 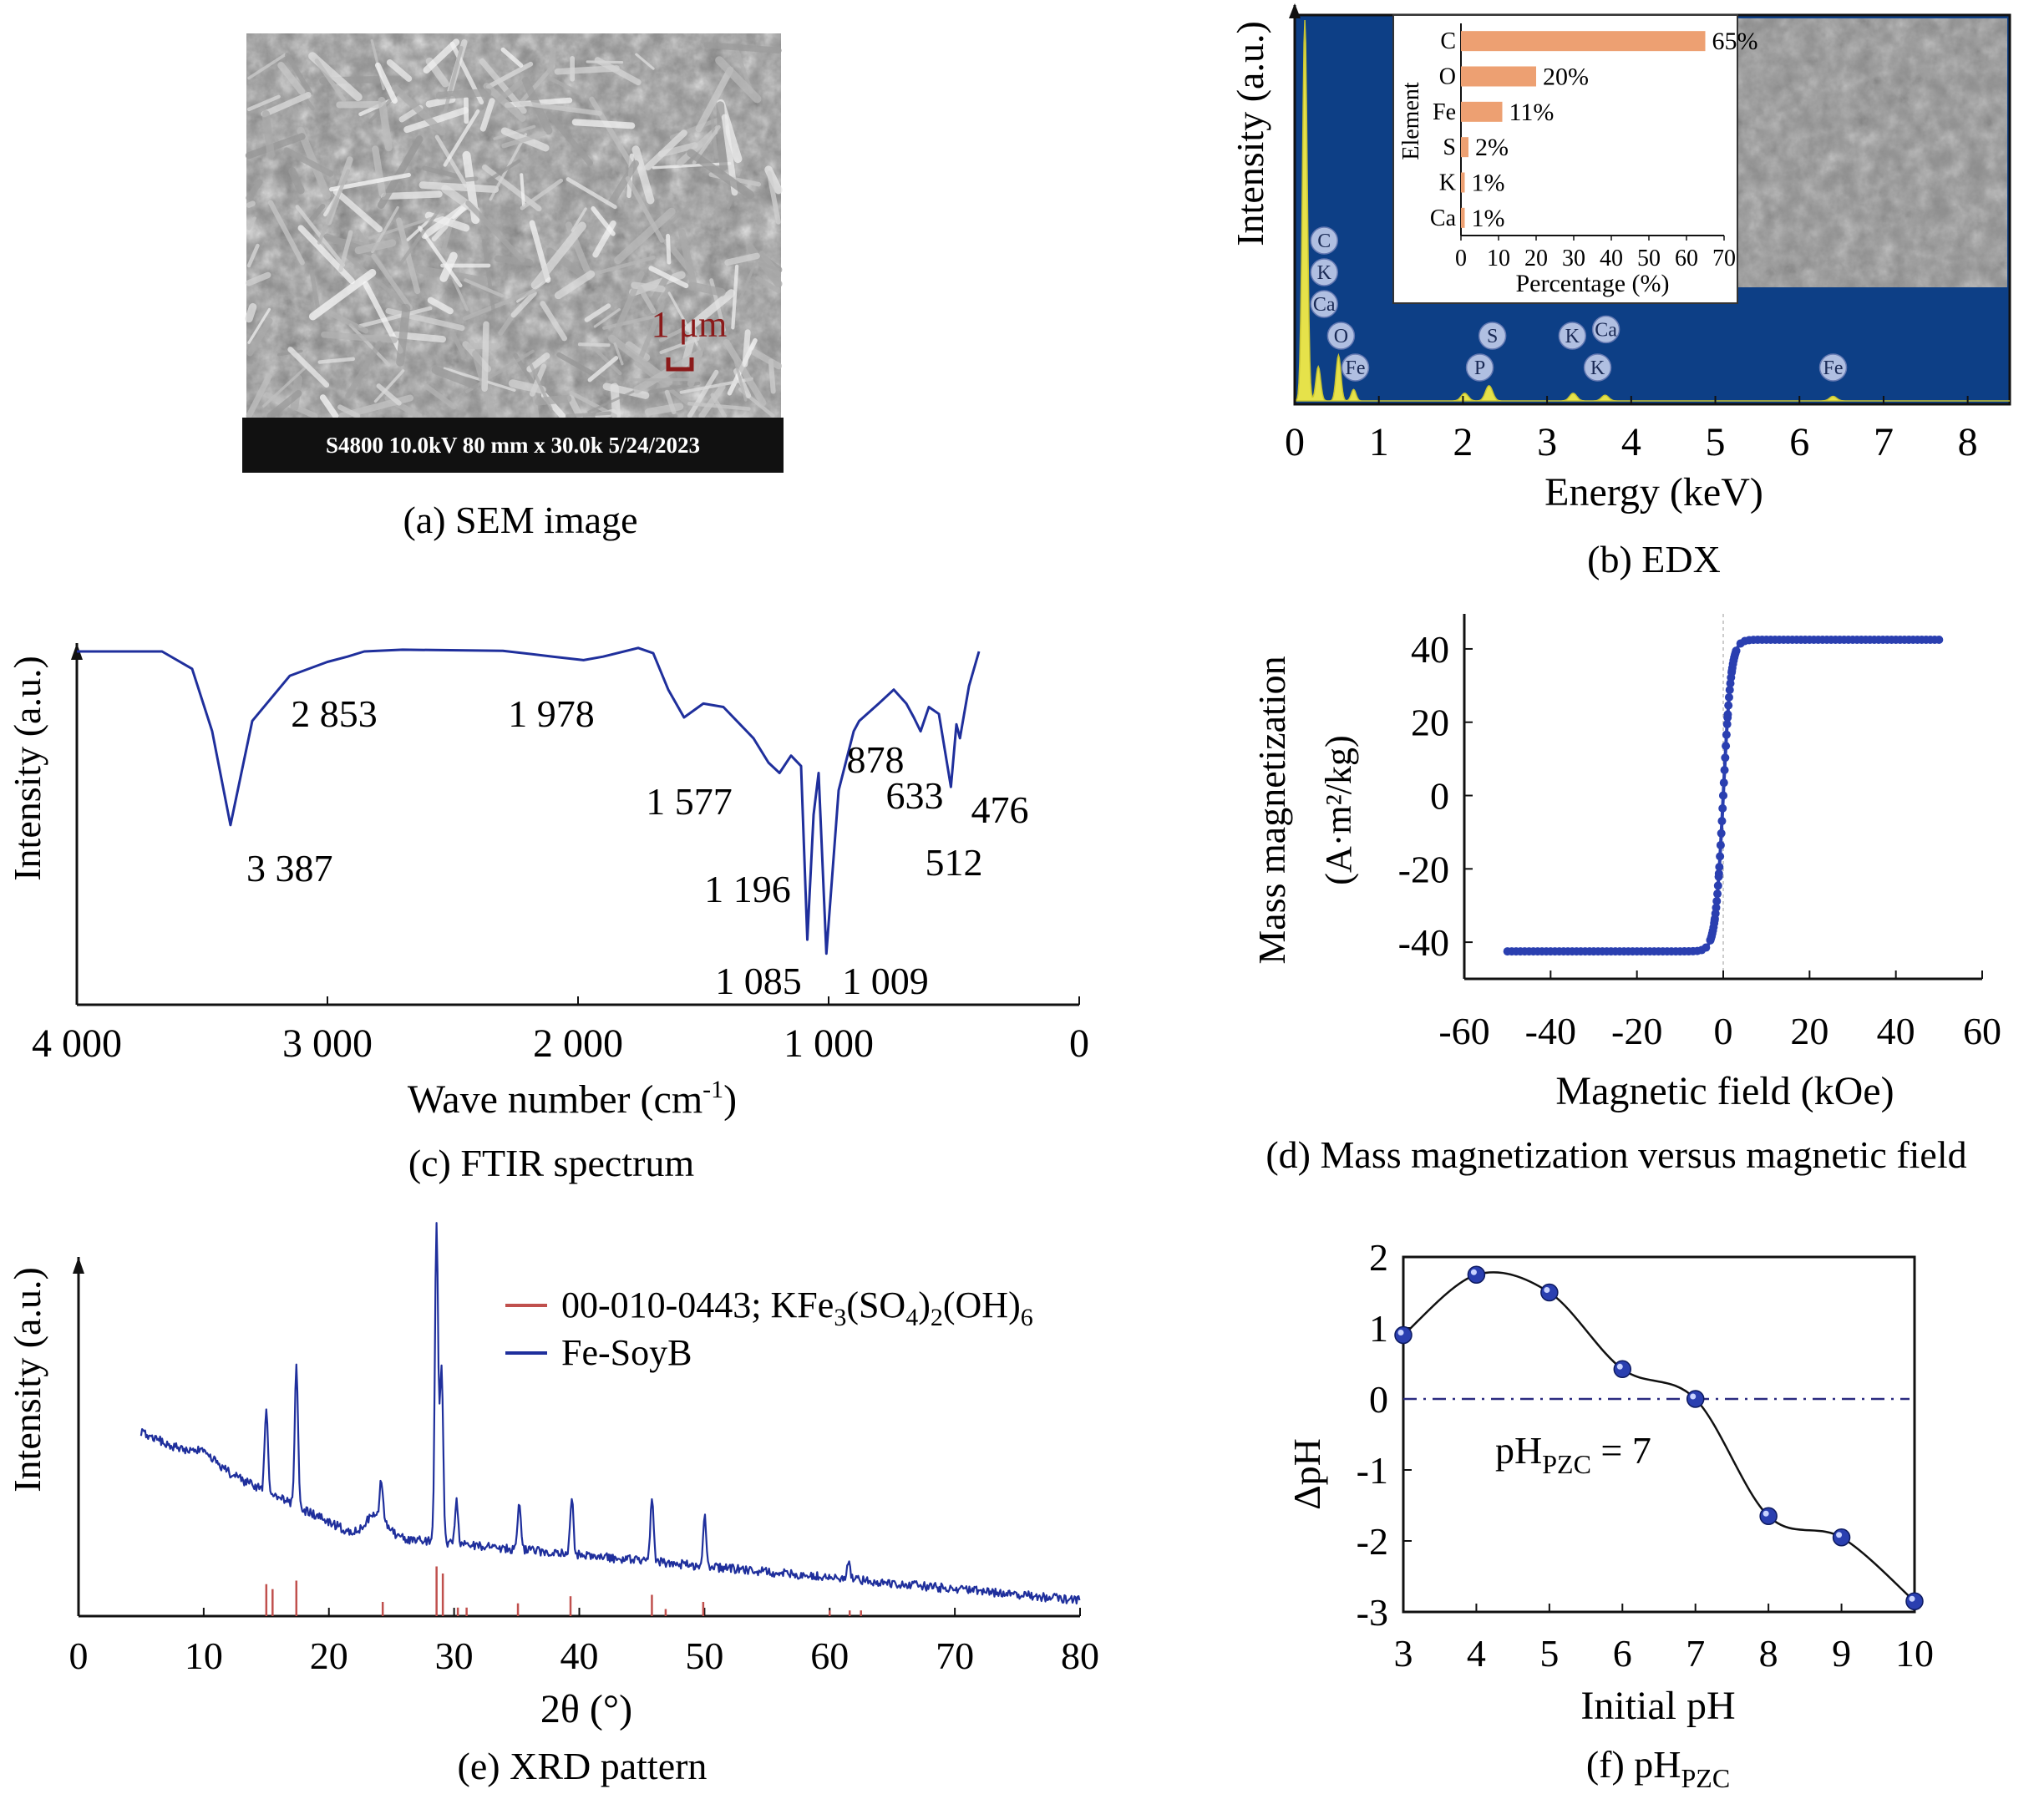 What do you see at coordinates (1914, 1654) in the screenshot?
I see `ph-x-tick-label: 10` at bounding box center [1914, 1654].